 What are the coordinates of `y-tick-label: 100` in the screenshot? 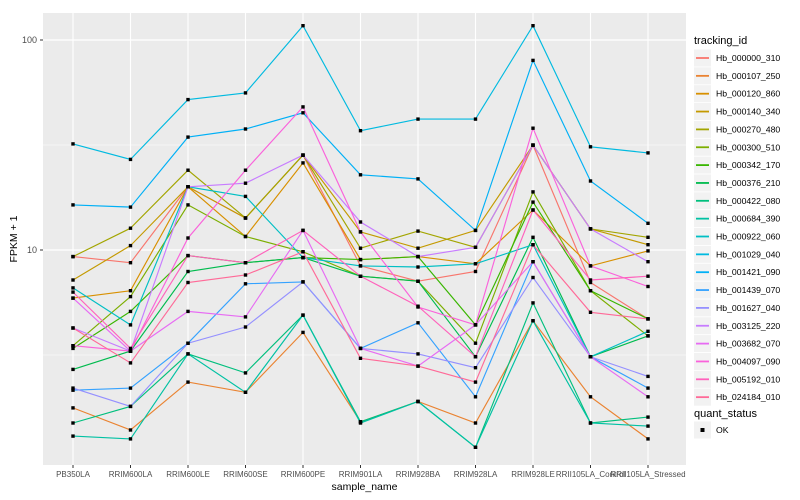 It's located at (29, 40).